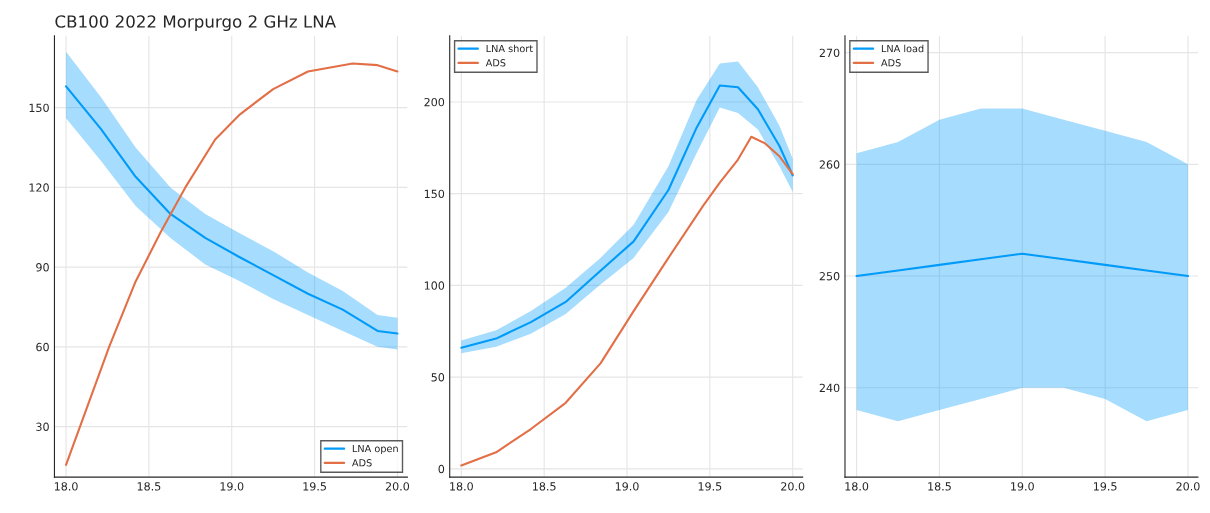 This screenshot has width=1210, height=513. Describe the element at coordinates (434, 102) in the screenshot. I see `y-tick-label: 200` at that location.